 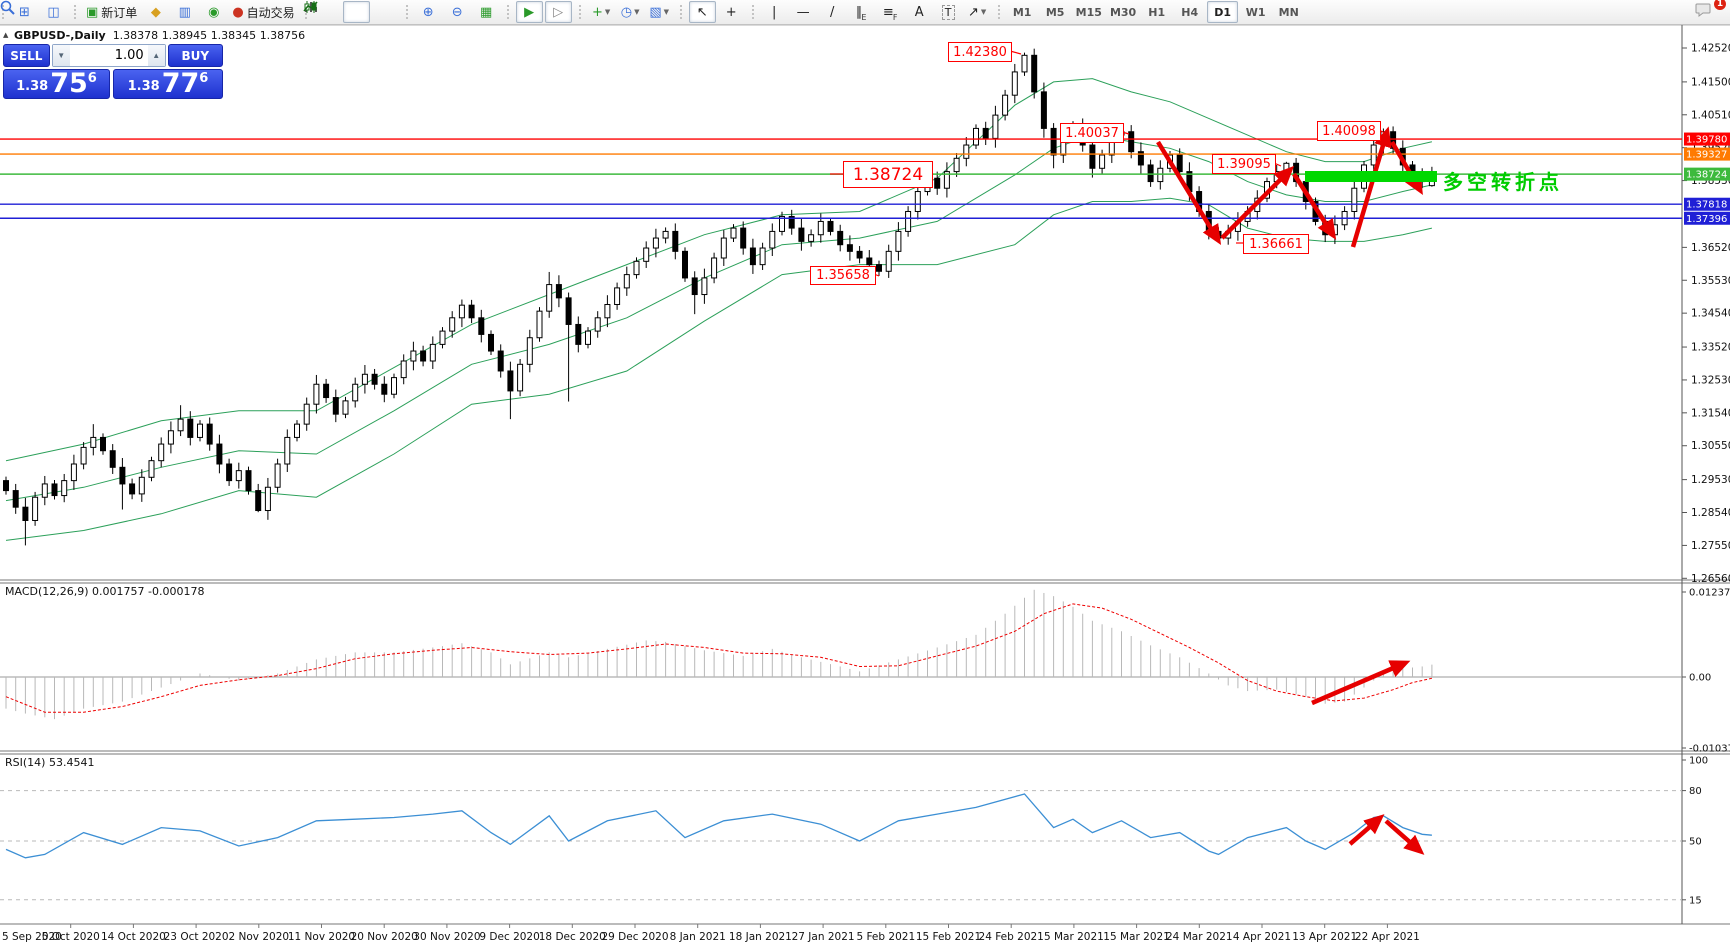 I want to click on volume-increase-button: ▲, so click(x=156, y=55).